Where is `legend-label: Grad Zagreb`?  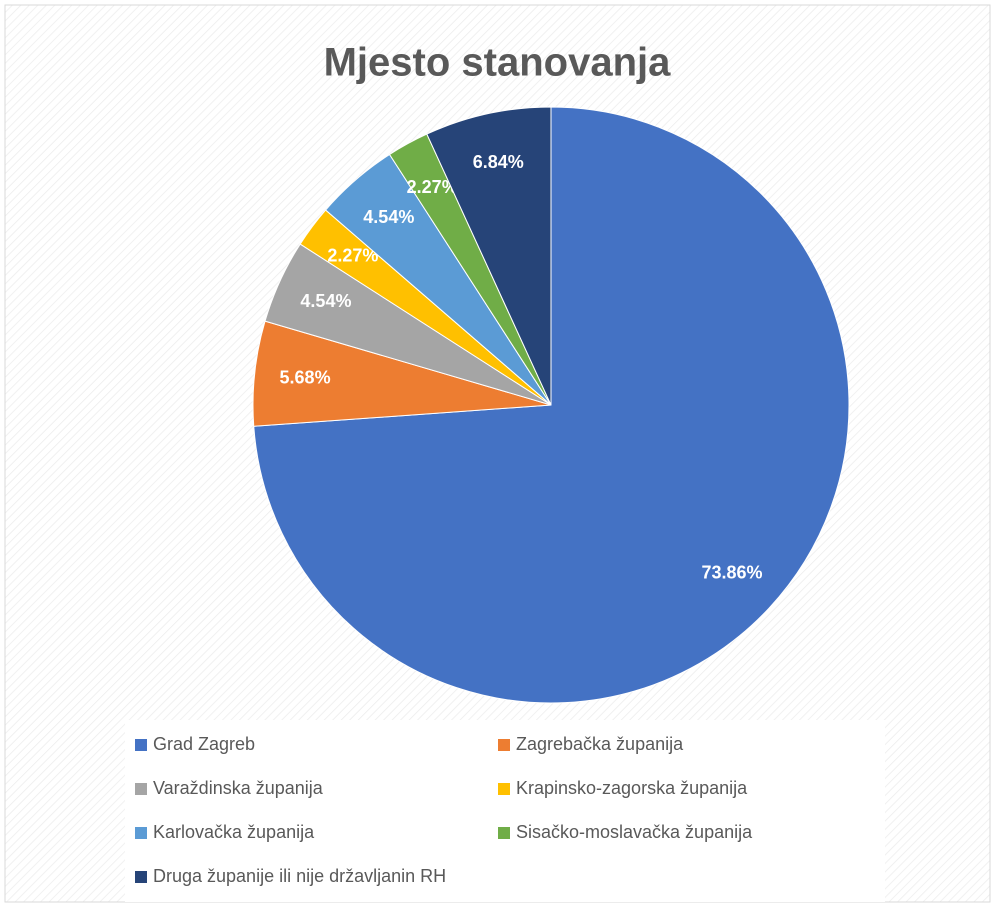
legend-label: Grad Zagreb is located at coordinates (204, 744).